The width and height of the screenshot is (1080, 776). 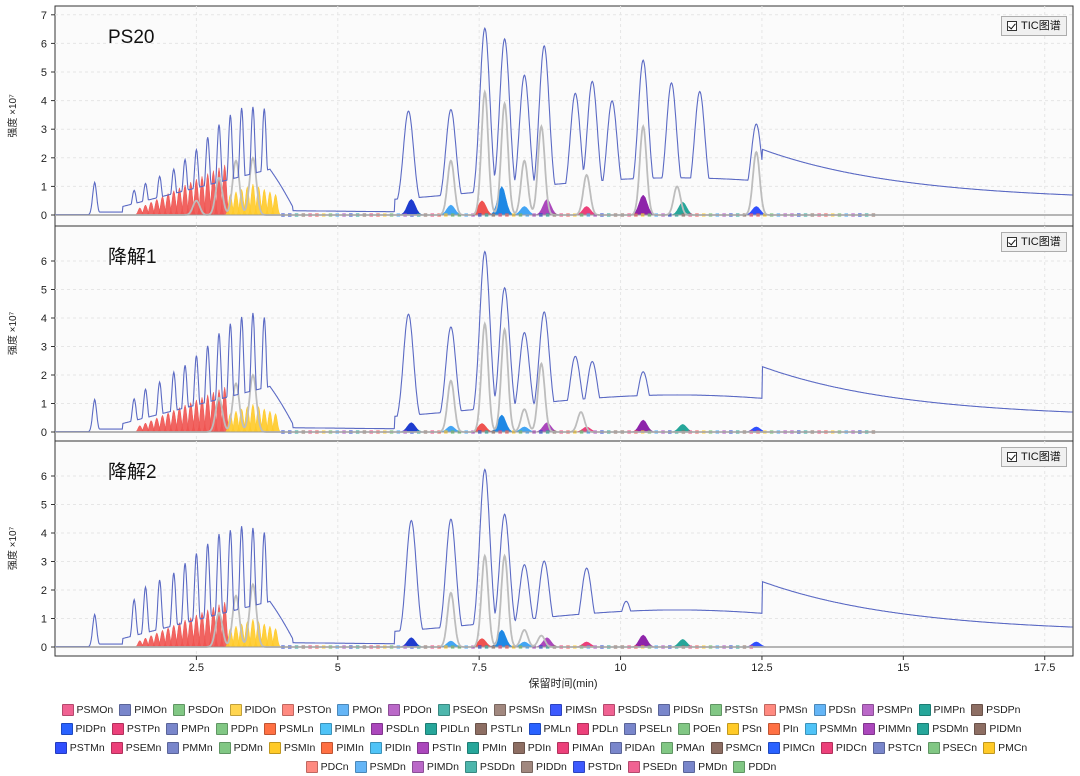 I want to click on legend-item: PSECn, so click(x=952, y=747).